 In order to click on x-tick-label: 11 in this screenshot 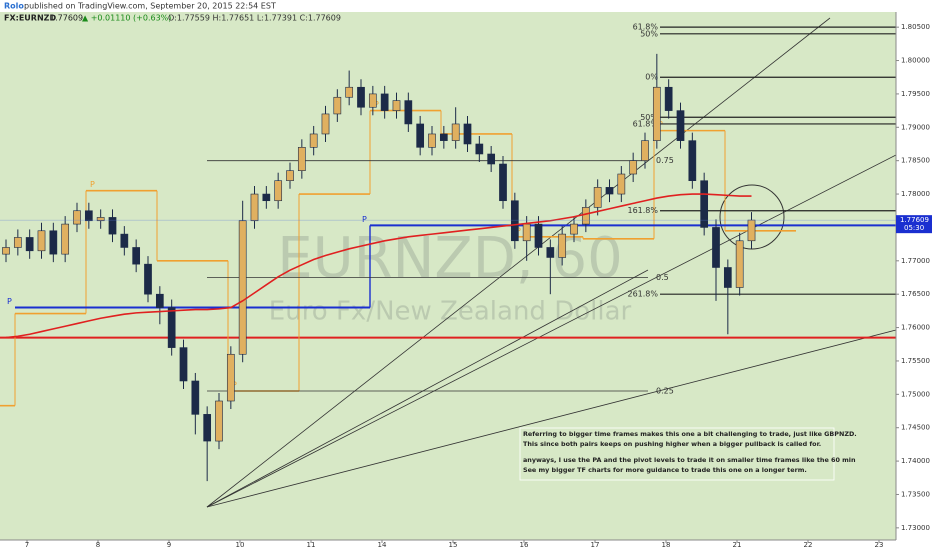, I will do `click(311, 545)`.